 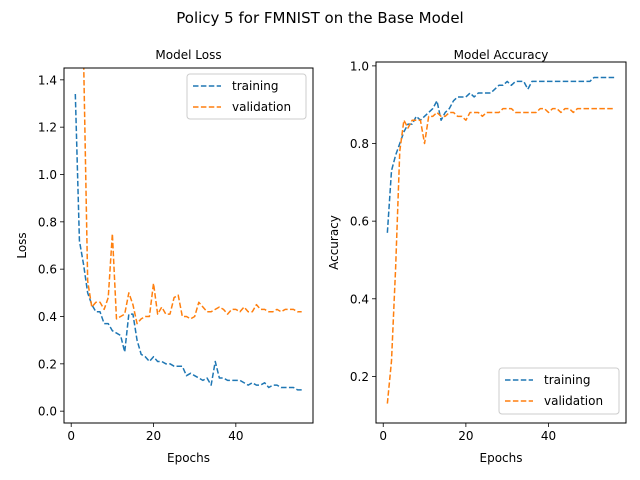 I want to click on accuracy-legend-validation-label: validation, so click(x=573, y=401).